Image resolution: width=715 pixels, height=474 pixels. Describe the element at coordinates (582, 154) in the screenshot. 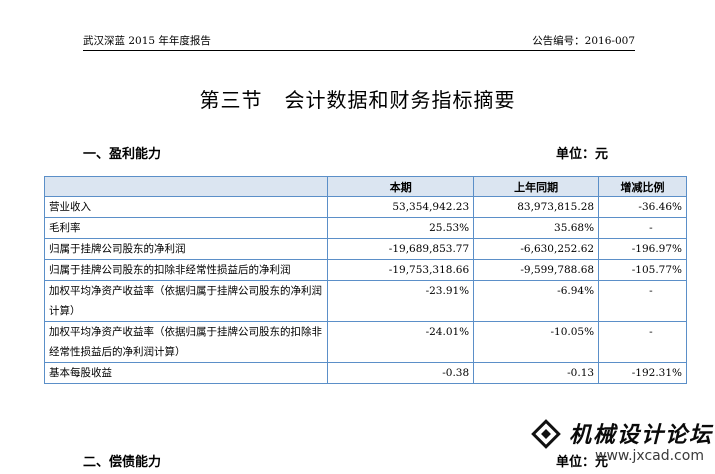

I see `profitability-unit-label: 单位：元` at that location.